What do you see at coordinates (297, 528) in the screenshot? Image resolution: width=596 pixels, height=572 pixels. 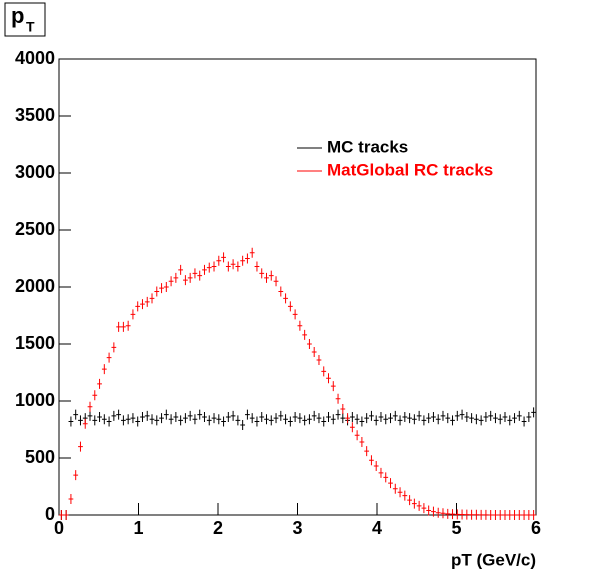 I see `x-tick-label: 3` at bounding box center [297, 528].